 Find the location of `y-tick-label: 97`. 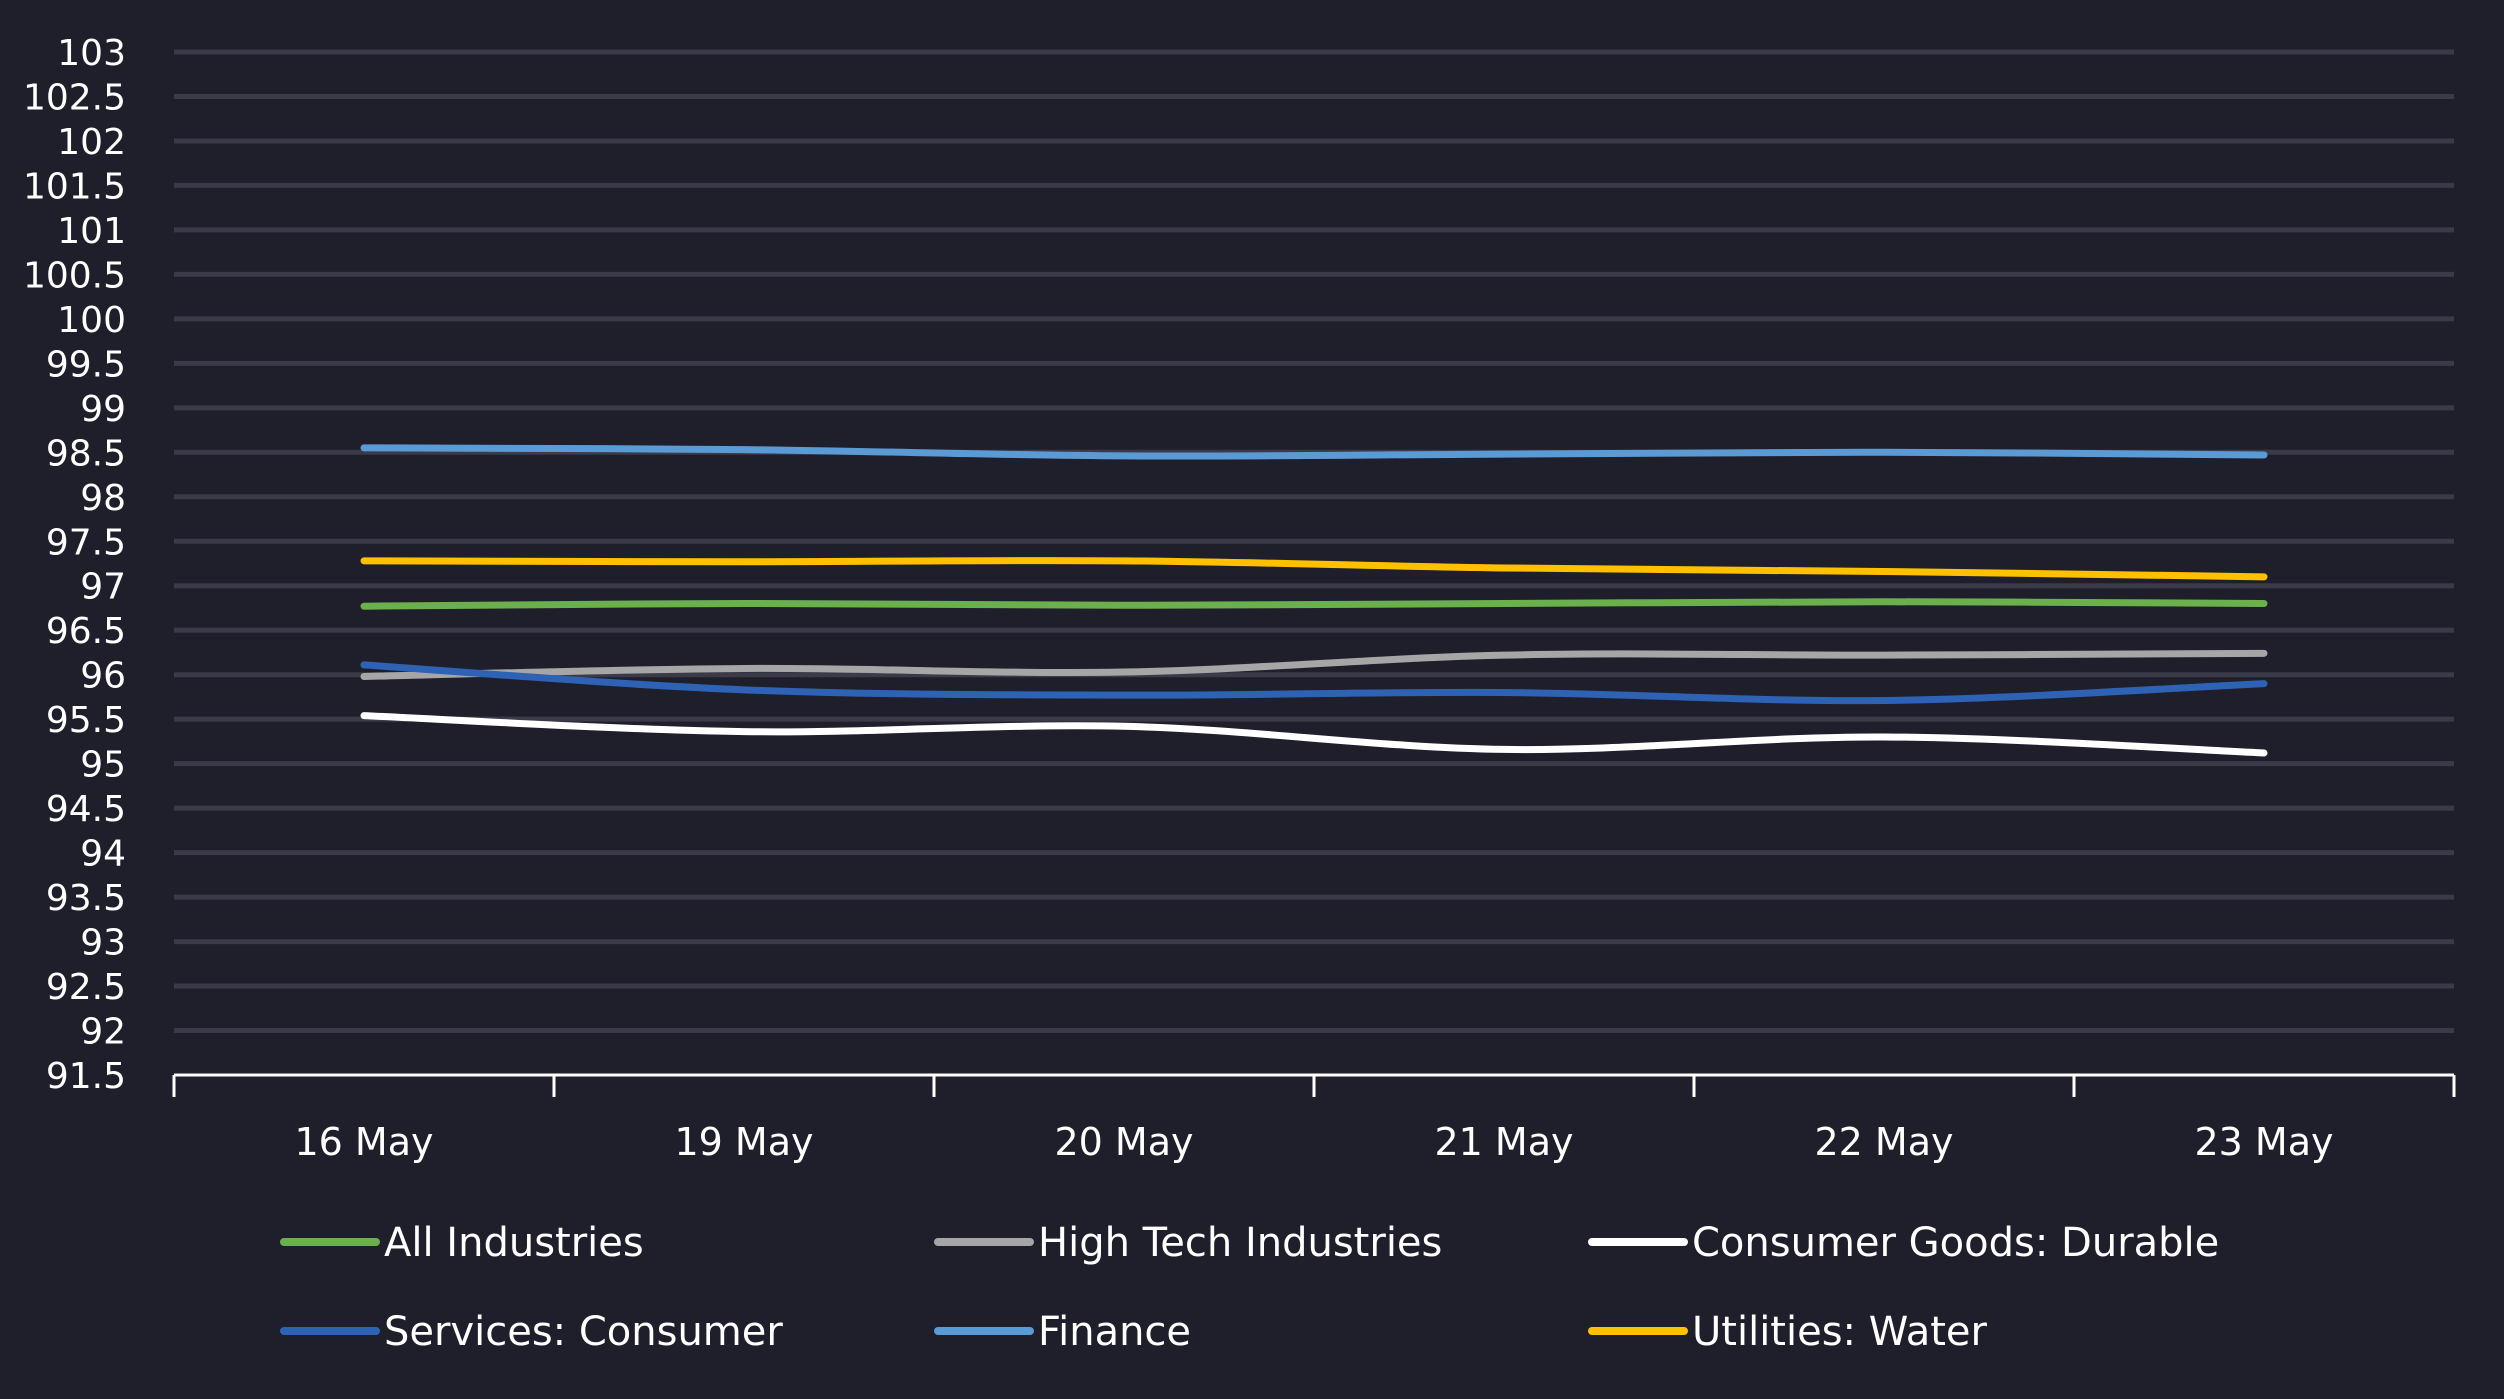

y-tick-label: 97 is located at coordinates (103, 587).